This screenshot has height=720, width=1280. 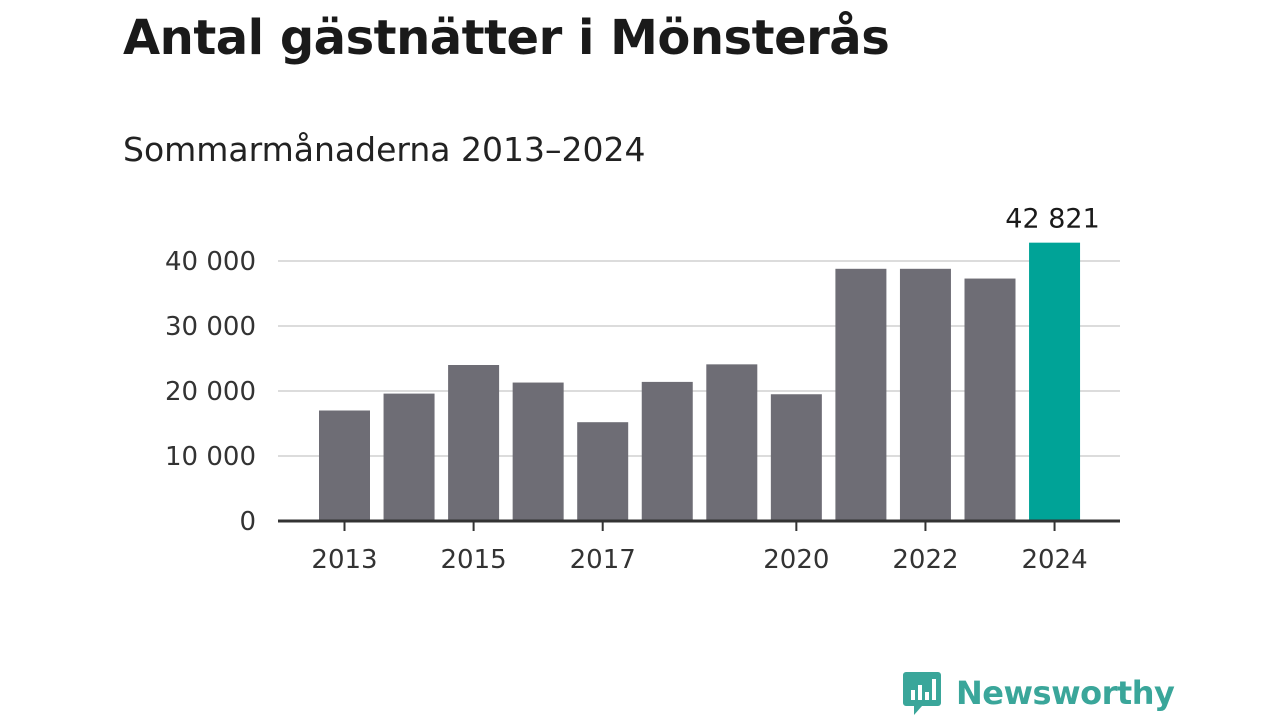 I want to click on bar-2013, so click(x=344, y=465).